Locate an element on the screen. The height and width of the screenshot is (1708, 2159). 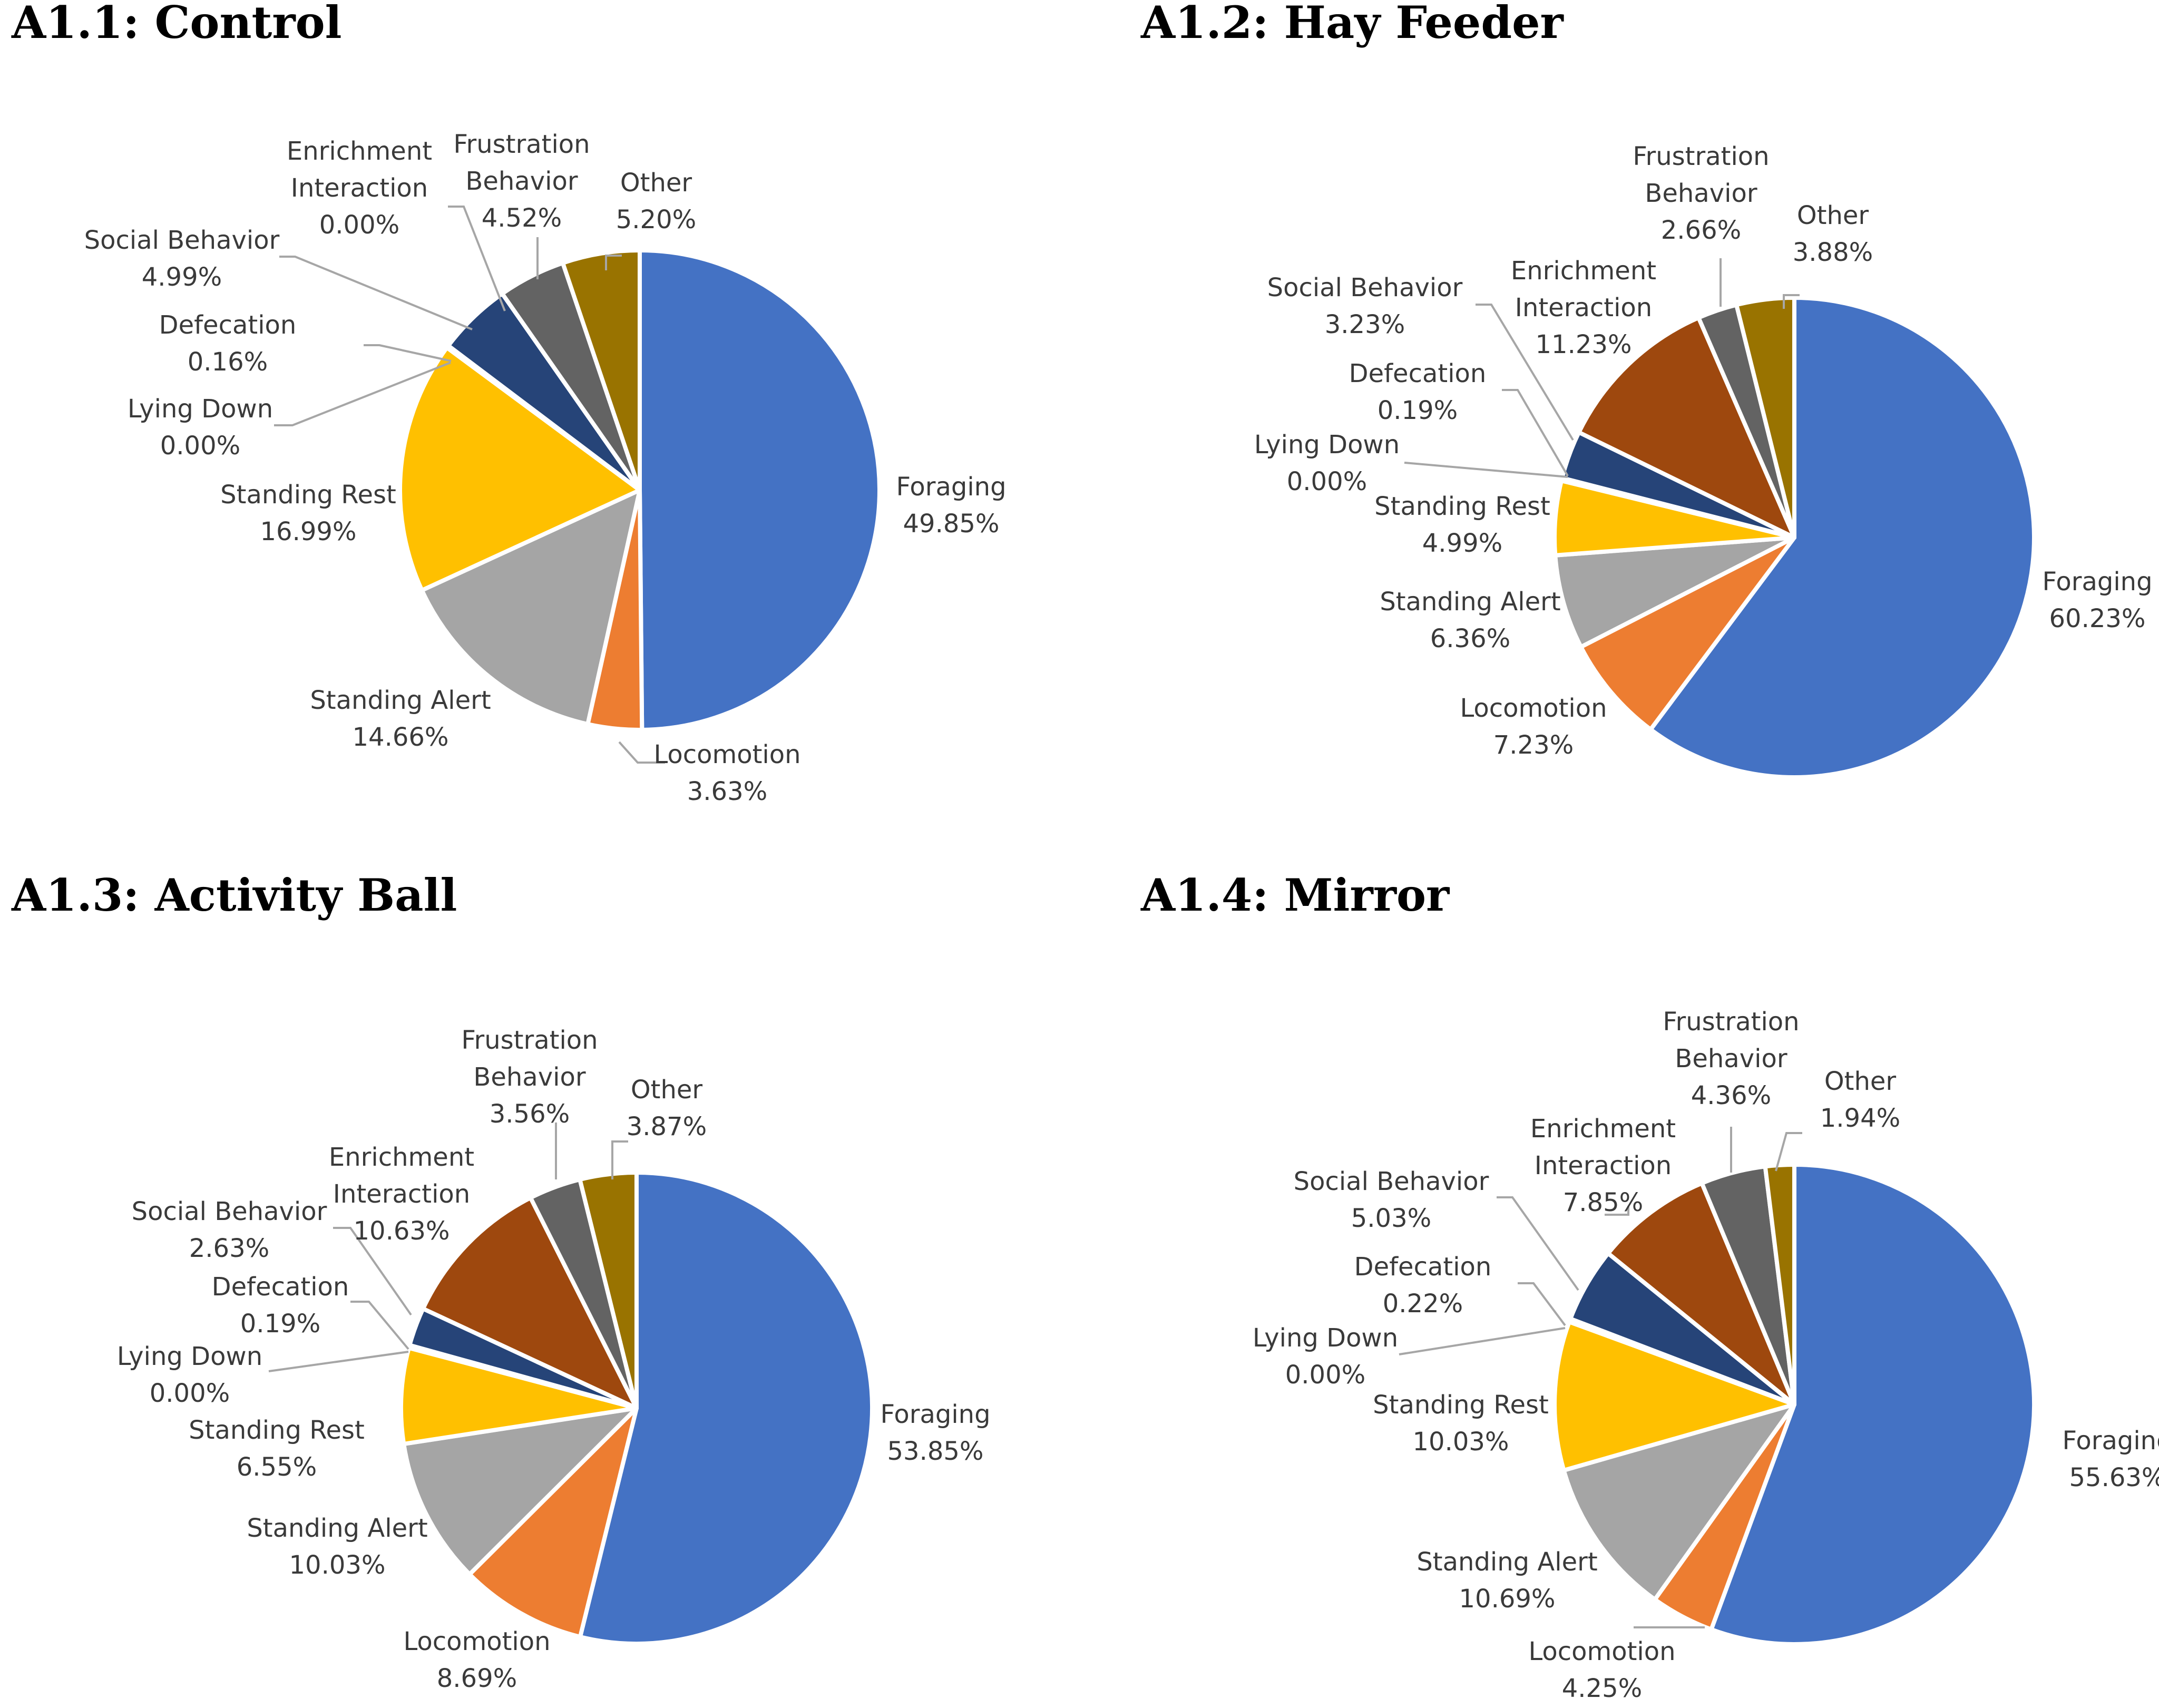
data-label-other: Other 3.87% is located at coordinates (667, 1108).